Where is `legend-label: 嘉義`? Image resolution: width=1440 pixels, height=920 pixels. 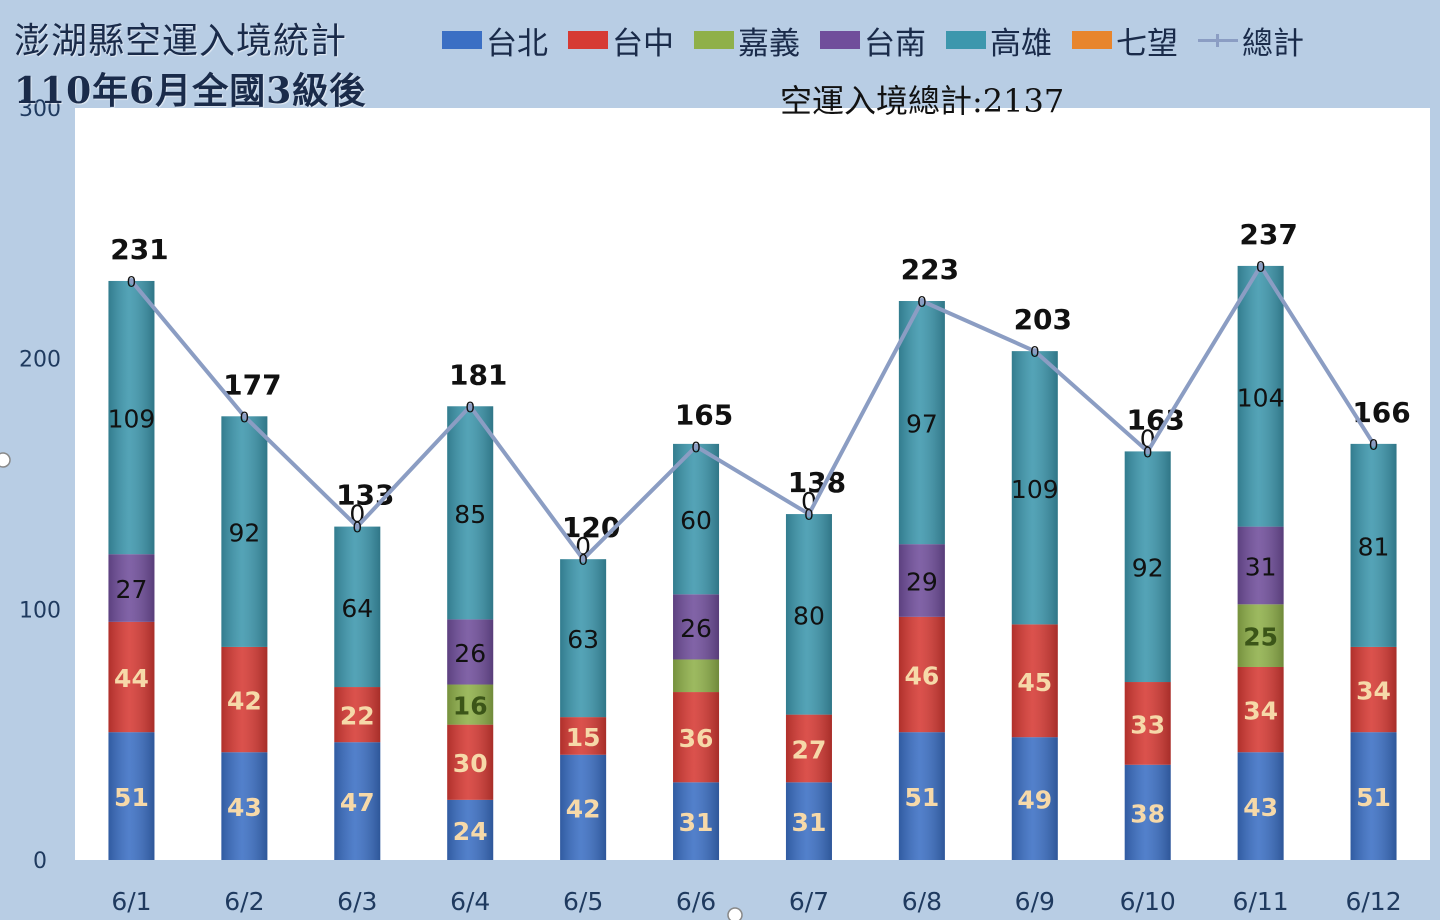 legend-label: 嘉義 is located at coordinates (769, 43).